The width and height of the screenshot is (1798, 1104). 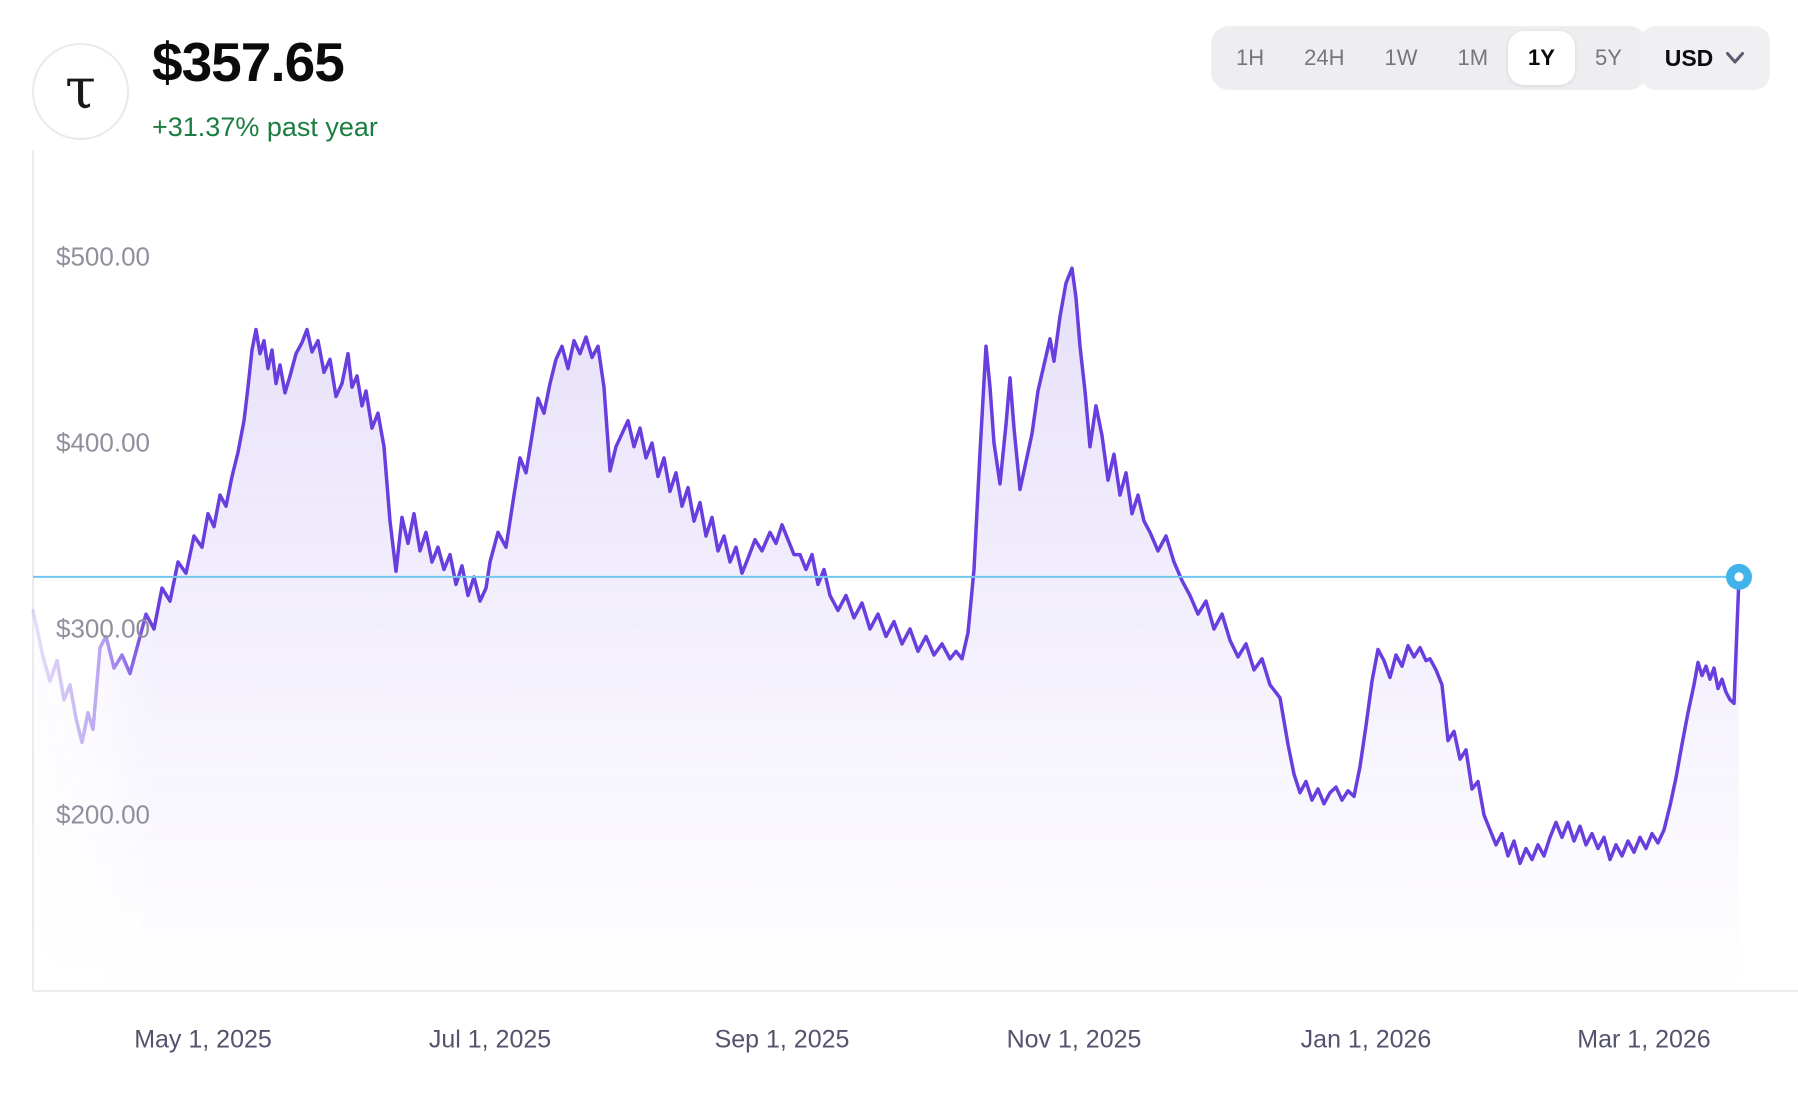 I want to click on range-button-1y: 1Y, so click(x=1541, y=58).